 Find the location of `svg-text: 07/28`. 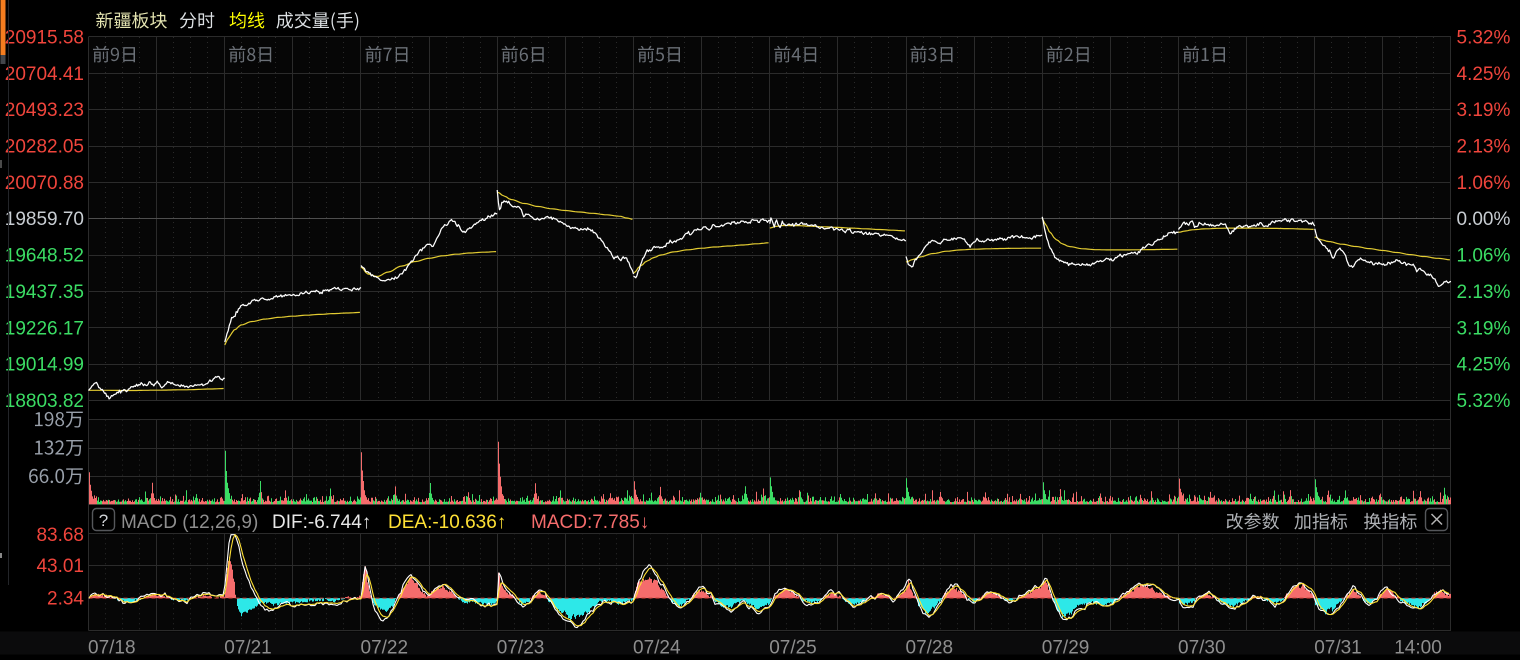

svg-text: 07/28 is located at coordinates (930, 648).